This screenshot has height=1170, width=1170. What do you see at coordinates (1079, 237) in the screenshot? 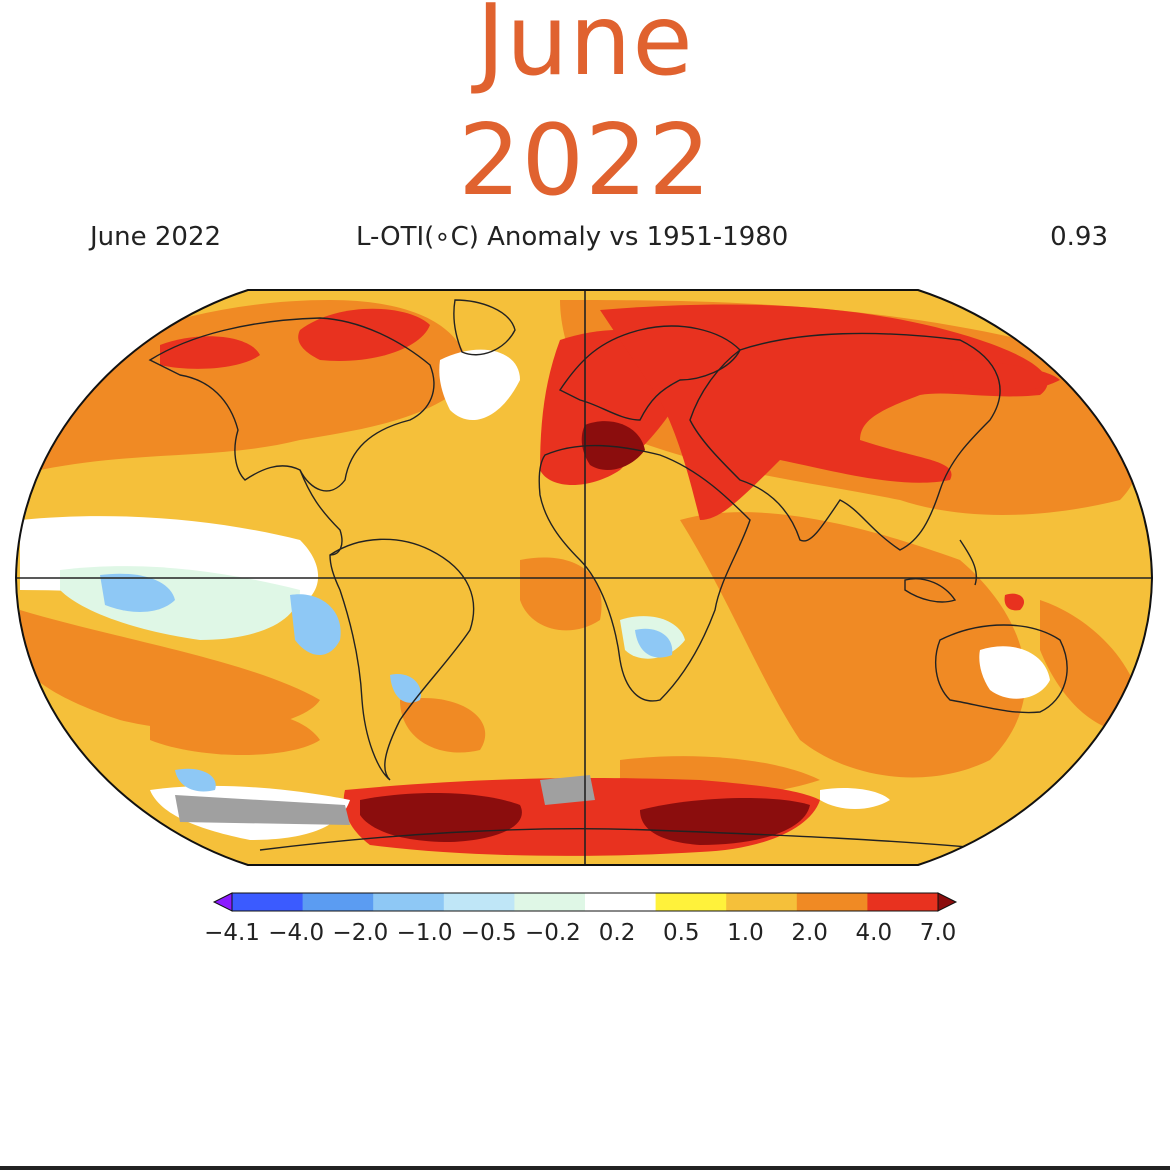
I see `global-mean-value: 0.93` at bounding box center [1079, 237].